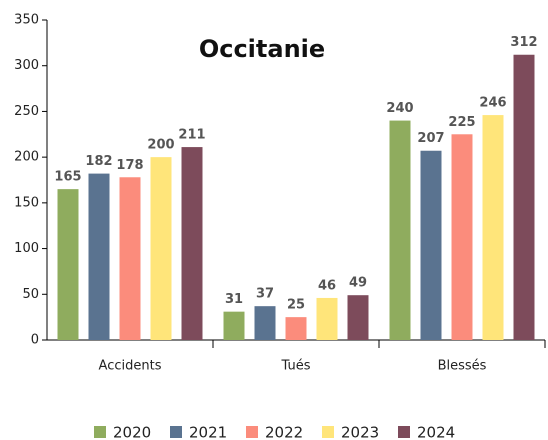  I want to click on value-label: 225, so click(461, 122).